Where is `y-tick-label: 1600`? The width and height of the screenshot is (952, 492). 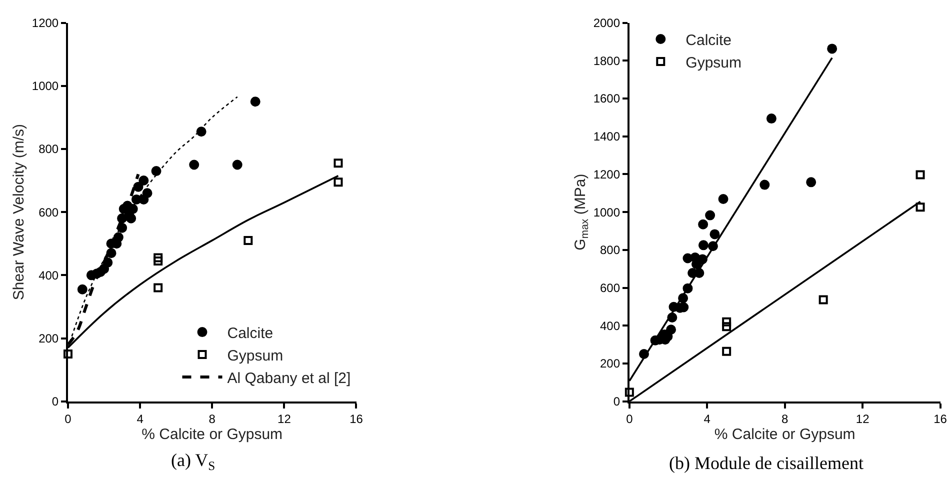 y-tick-label: 1600 is located at coordinates (606, 99).